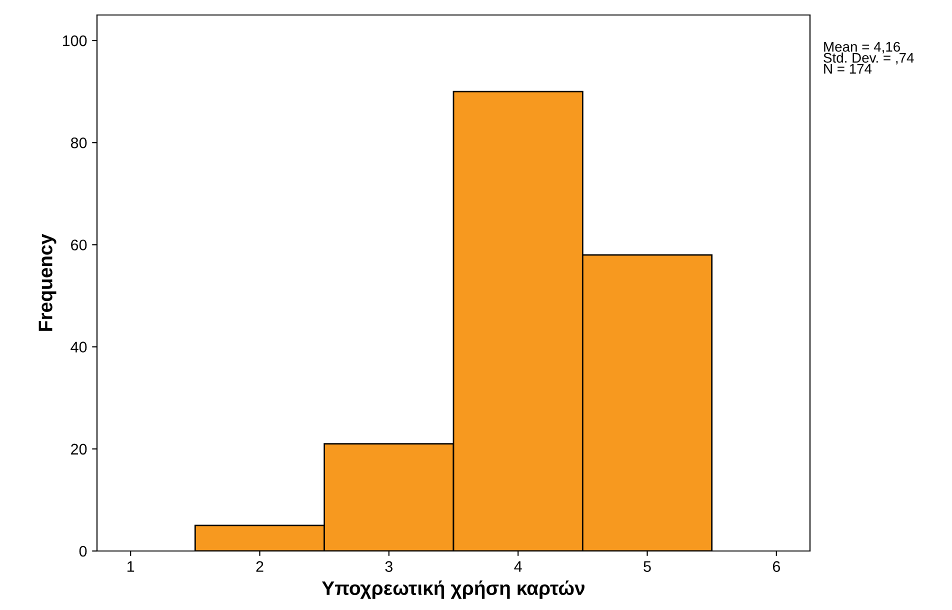  Describe the element at coordinates (79, 245) in the screenshot. I see `y-tick-label: 60` at that location.